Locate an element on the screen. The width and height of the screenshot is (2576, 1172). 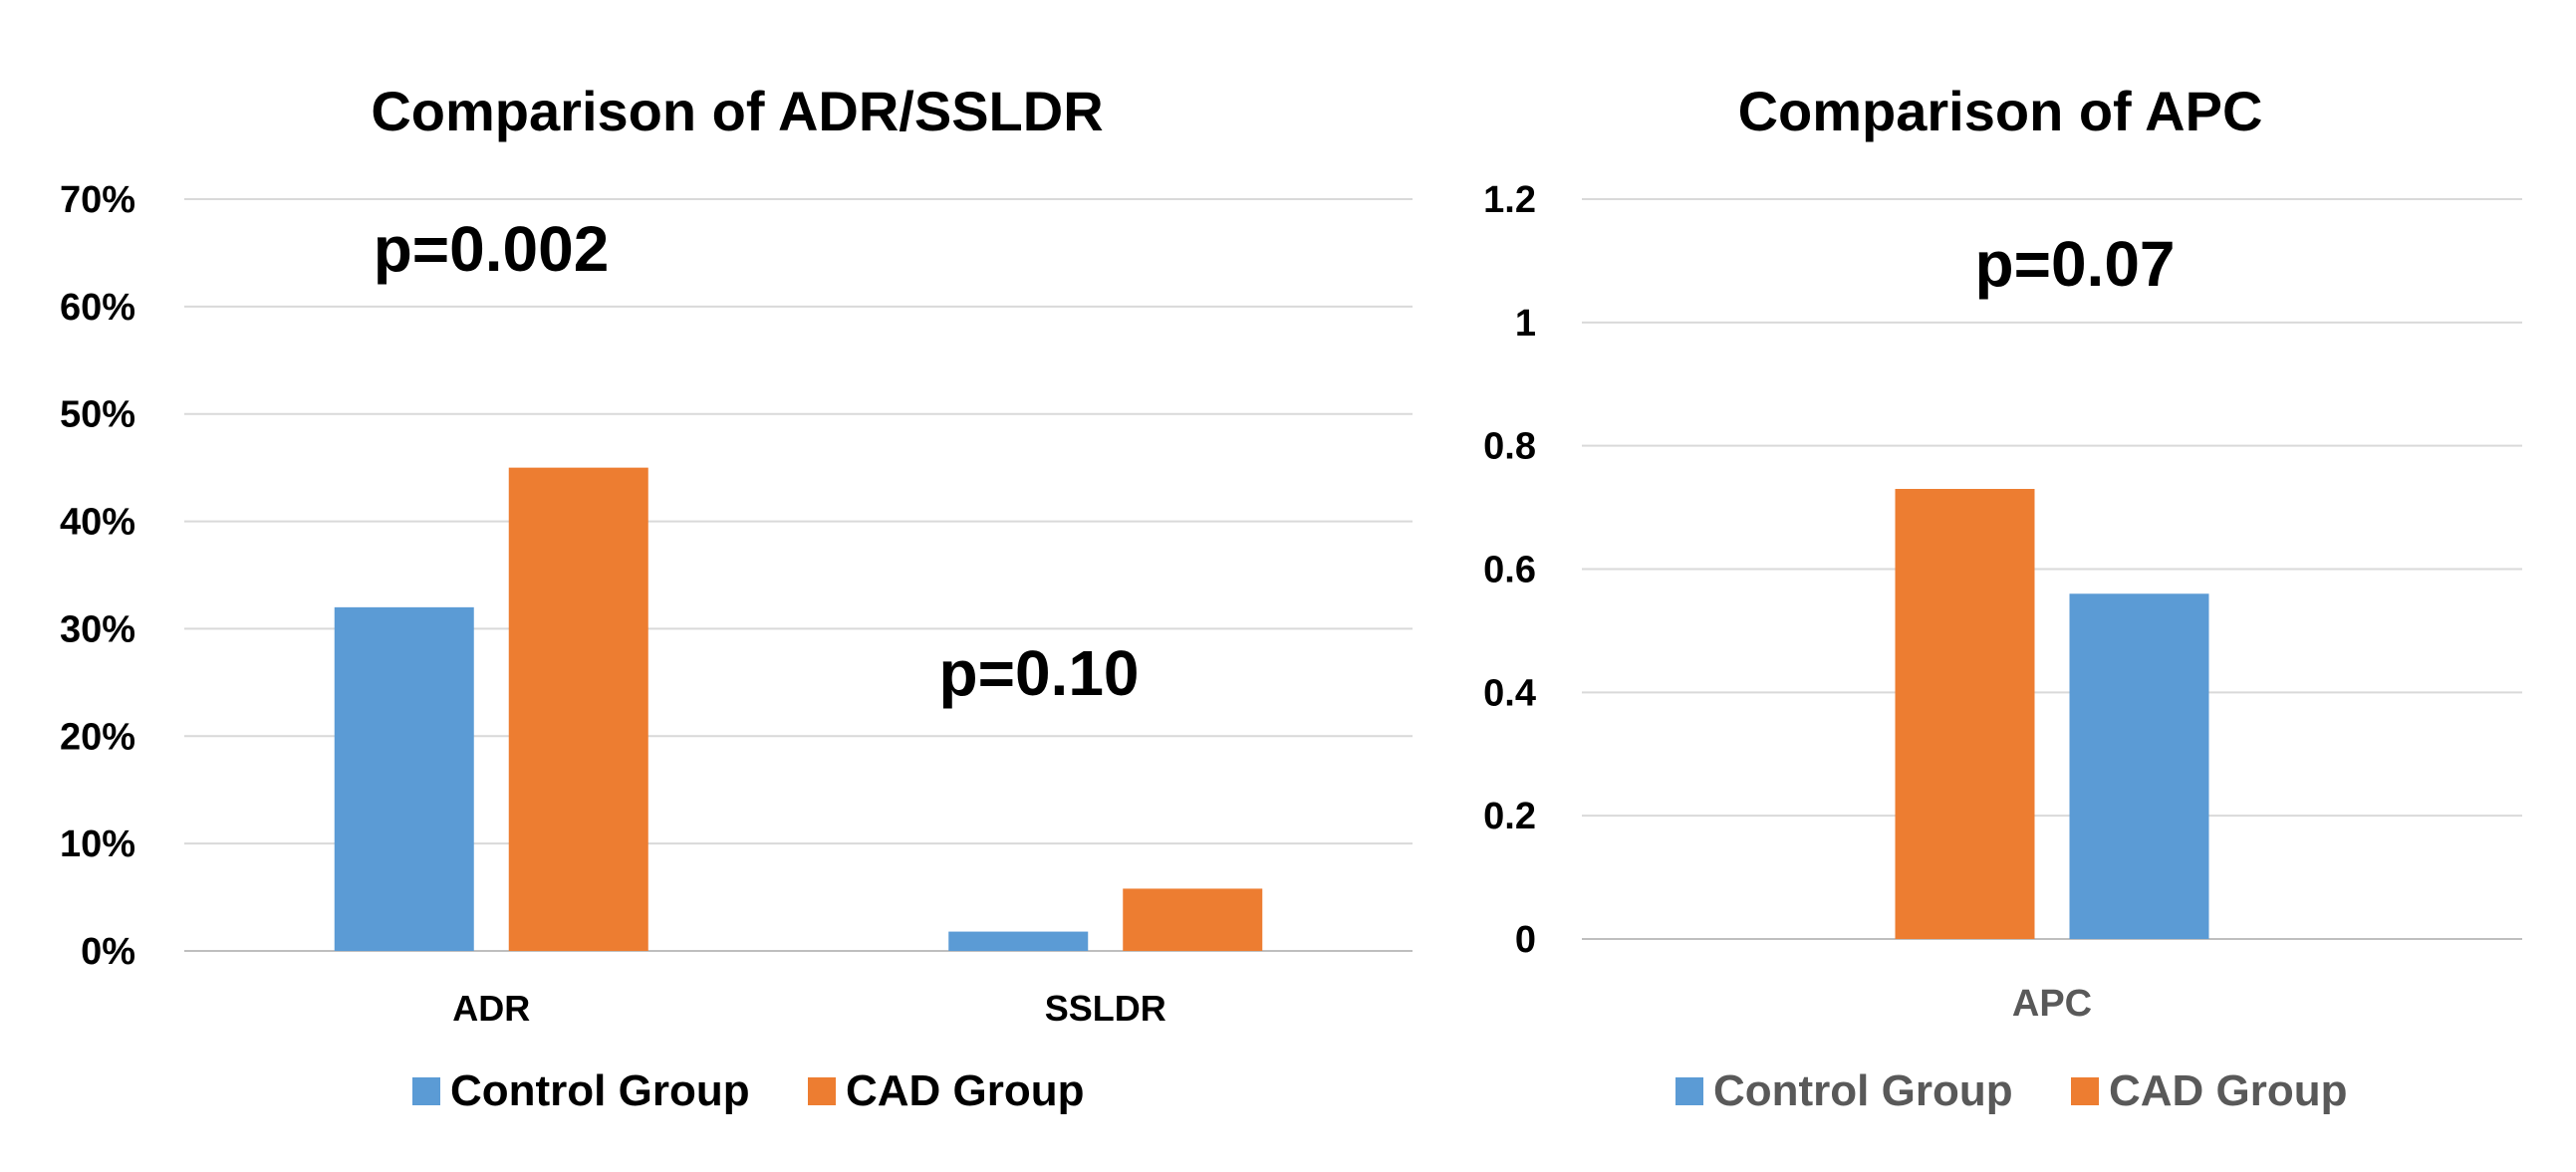
bar-ssldr-control-group is located at coordinates (1018, 941).